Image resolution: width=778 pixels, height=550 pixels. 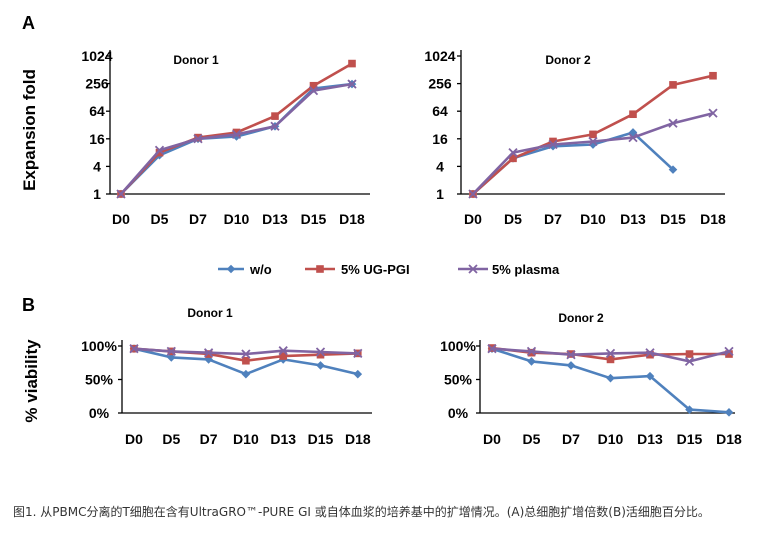 I want to click on y-tick-label-a2-1: 256, so click(x=440, y=84).